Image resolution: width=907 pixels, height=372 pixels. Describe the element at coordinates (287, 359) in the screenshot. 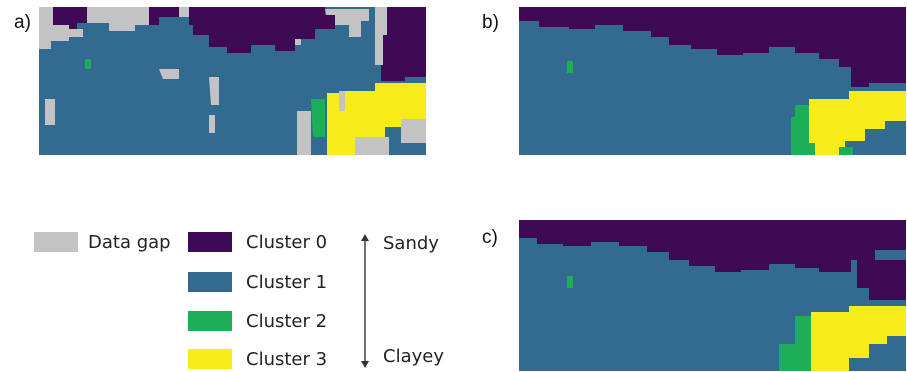

I see `cluster-3-label: Cluster 3` at that location.